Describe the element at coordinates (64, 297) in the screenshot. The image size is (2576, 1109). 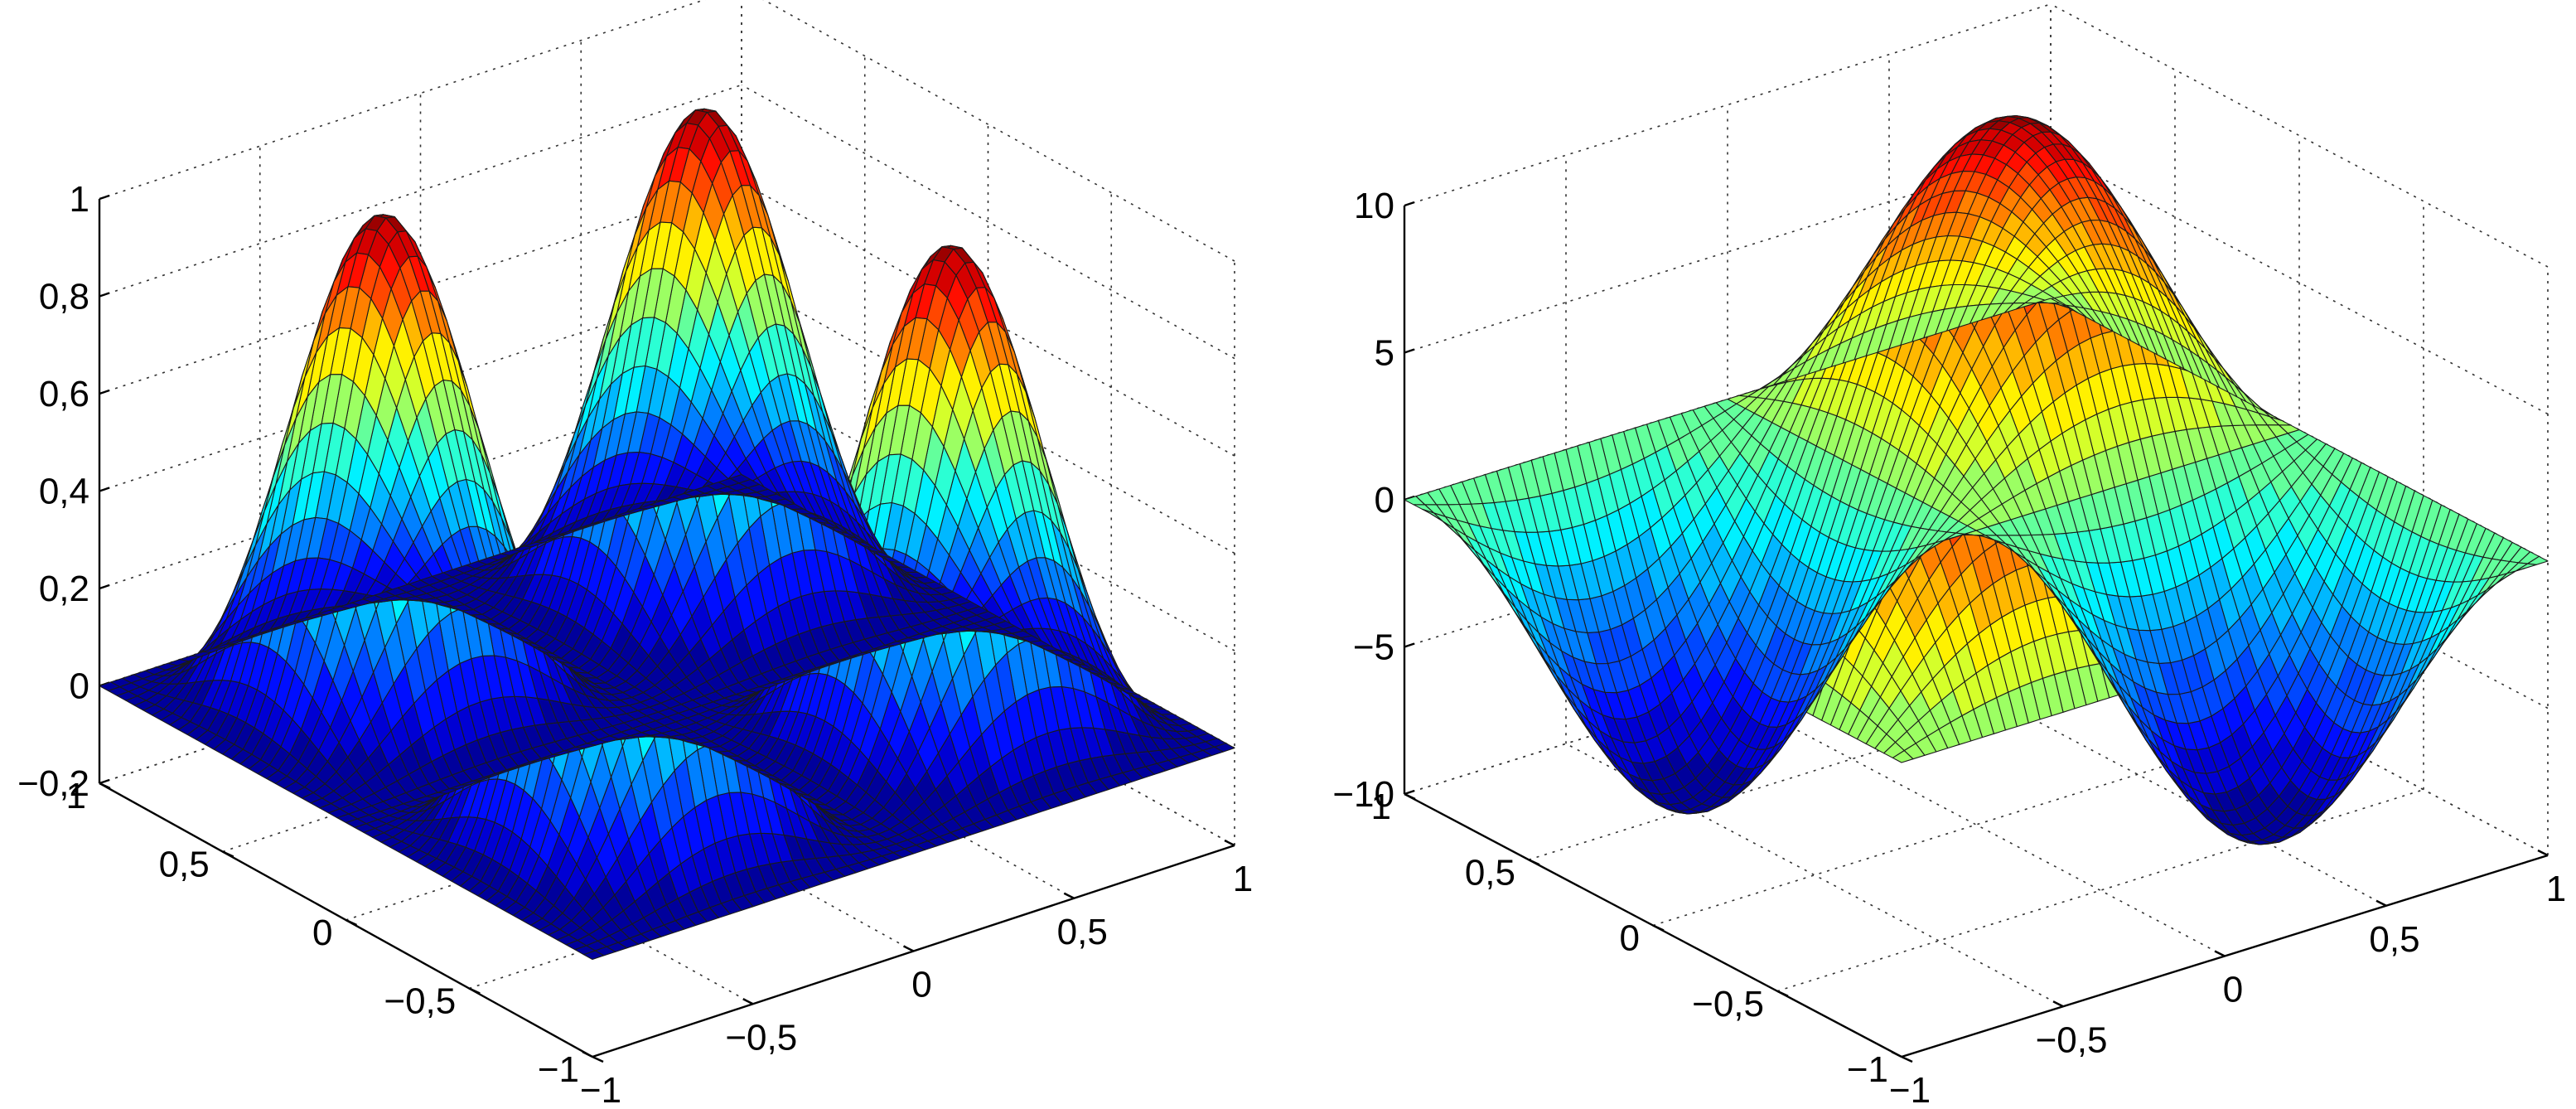
I see `left-z-tick-label: 0,8` at that location.